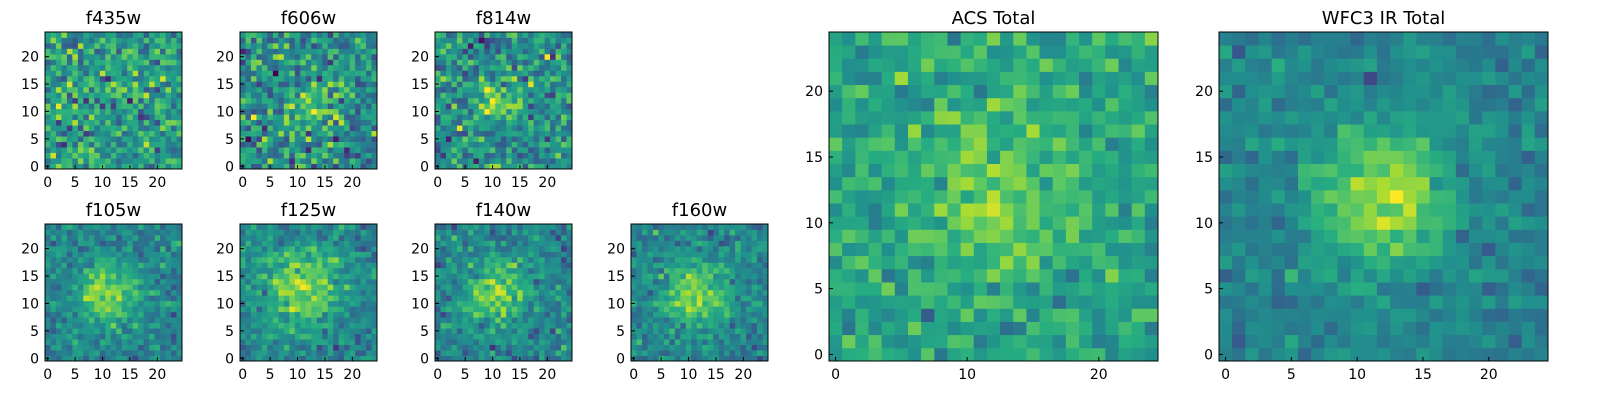 Image resolution: width=1600 pixels, height=400 pixels. Describe the element at coordinates (699, 210) in the screenshot. I see `panel-title: f160w` at that location.